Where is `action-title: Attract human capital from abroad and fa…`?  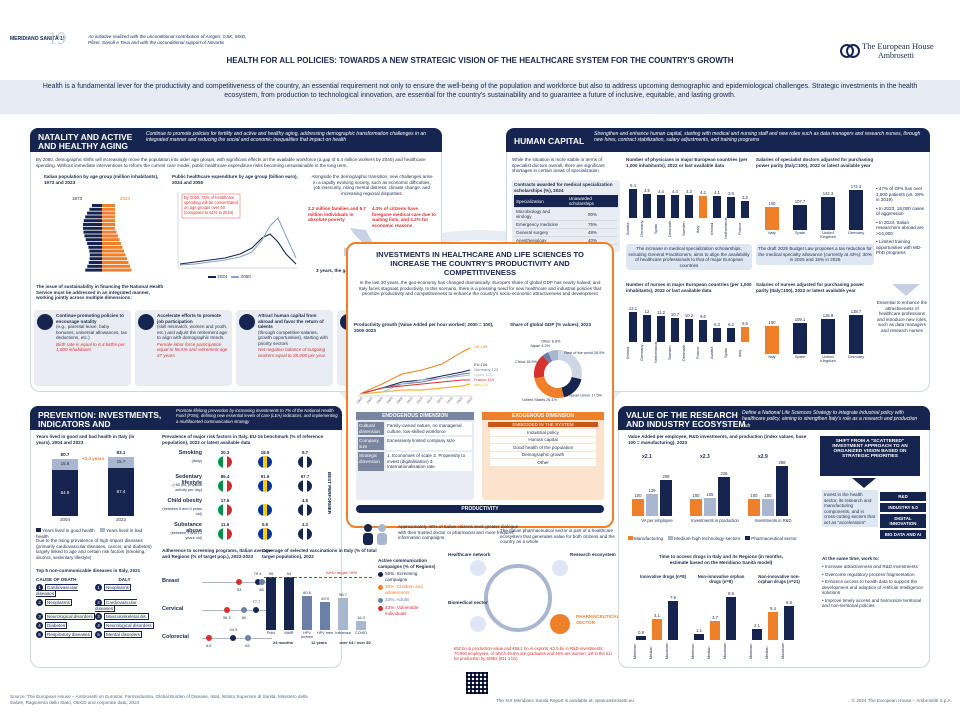 action-title: Attract human capital from abroad and fa… is located at coordinates (291, 321).